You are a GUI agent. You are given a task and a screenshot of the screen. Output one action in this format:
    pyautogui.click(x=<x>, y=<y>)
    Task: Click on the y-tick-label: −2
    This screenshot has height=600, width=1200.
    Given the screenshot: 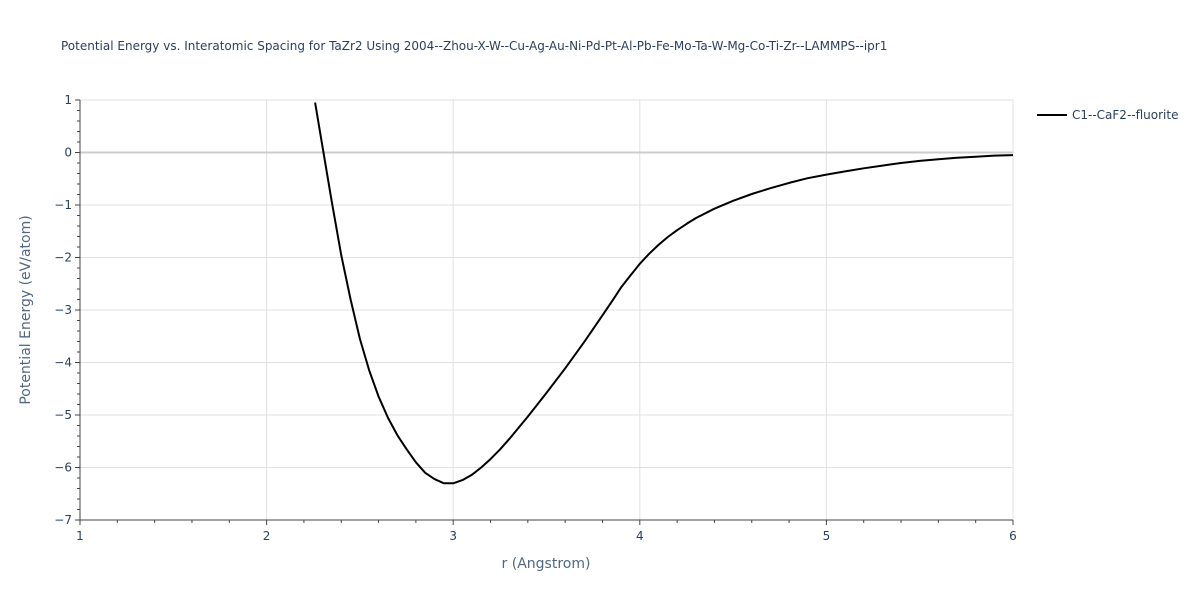 What is the action you would take?
    pyautogui.click(x=63, y=258)
    